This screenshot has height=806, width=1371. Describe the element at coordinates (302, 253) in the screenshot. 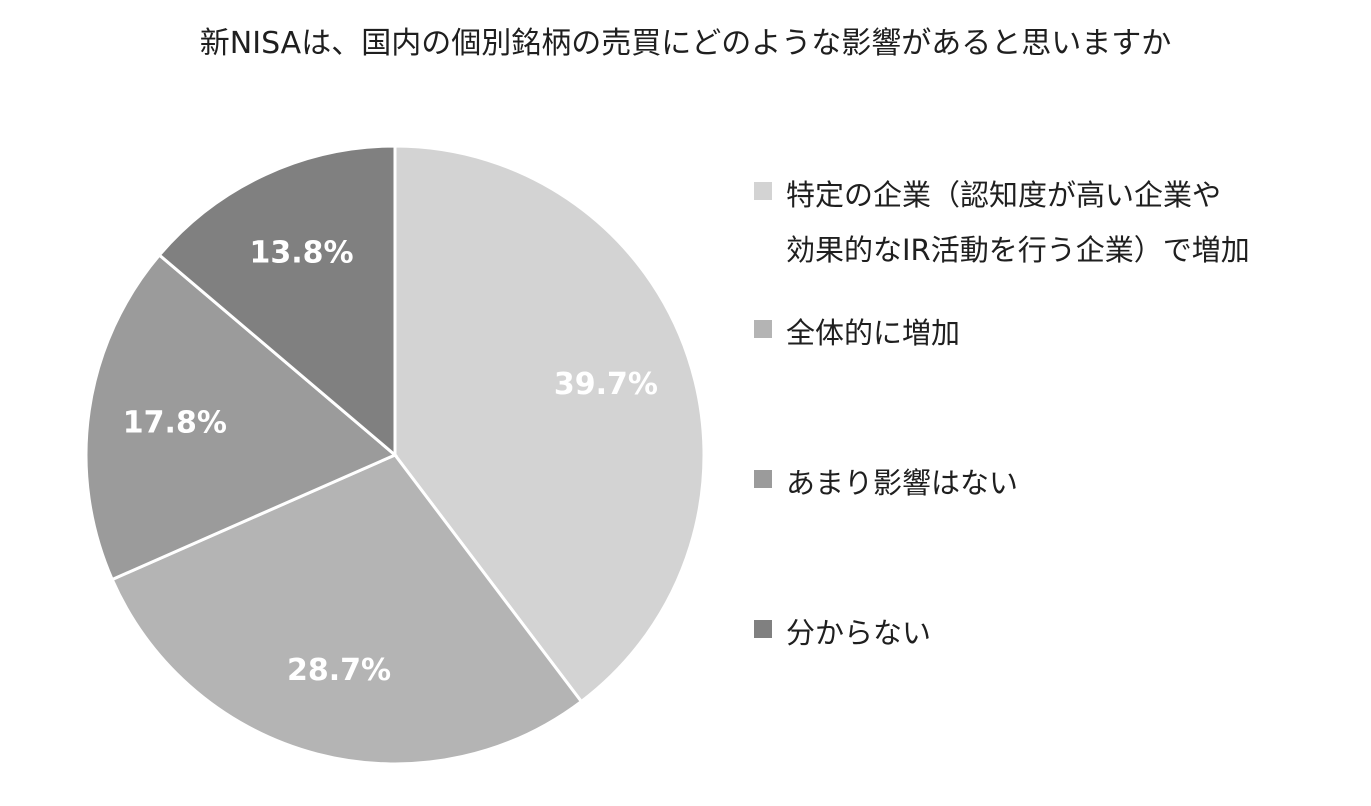

I see `data-label-dont-know: 13.8%` at that location.